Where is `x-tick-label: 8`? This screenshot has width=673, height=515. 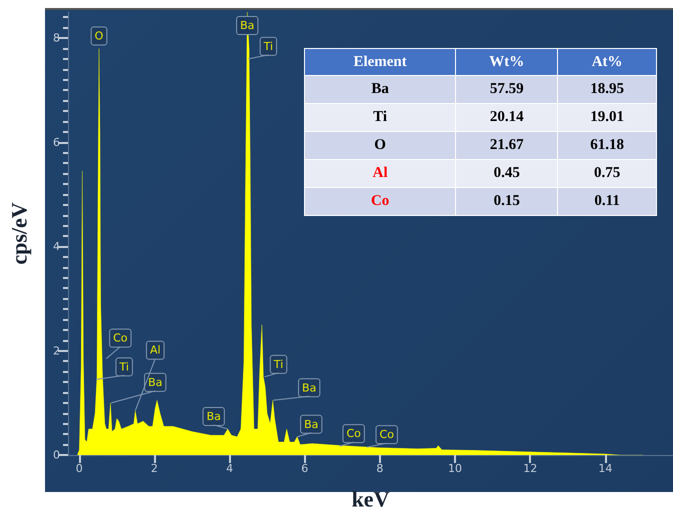 x-tick-label: 8 is located at coordinates (380, 468).